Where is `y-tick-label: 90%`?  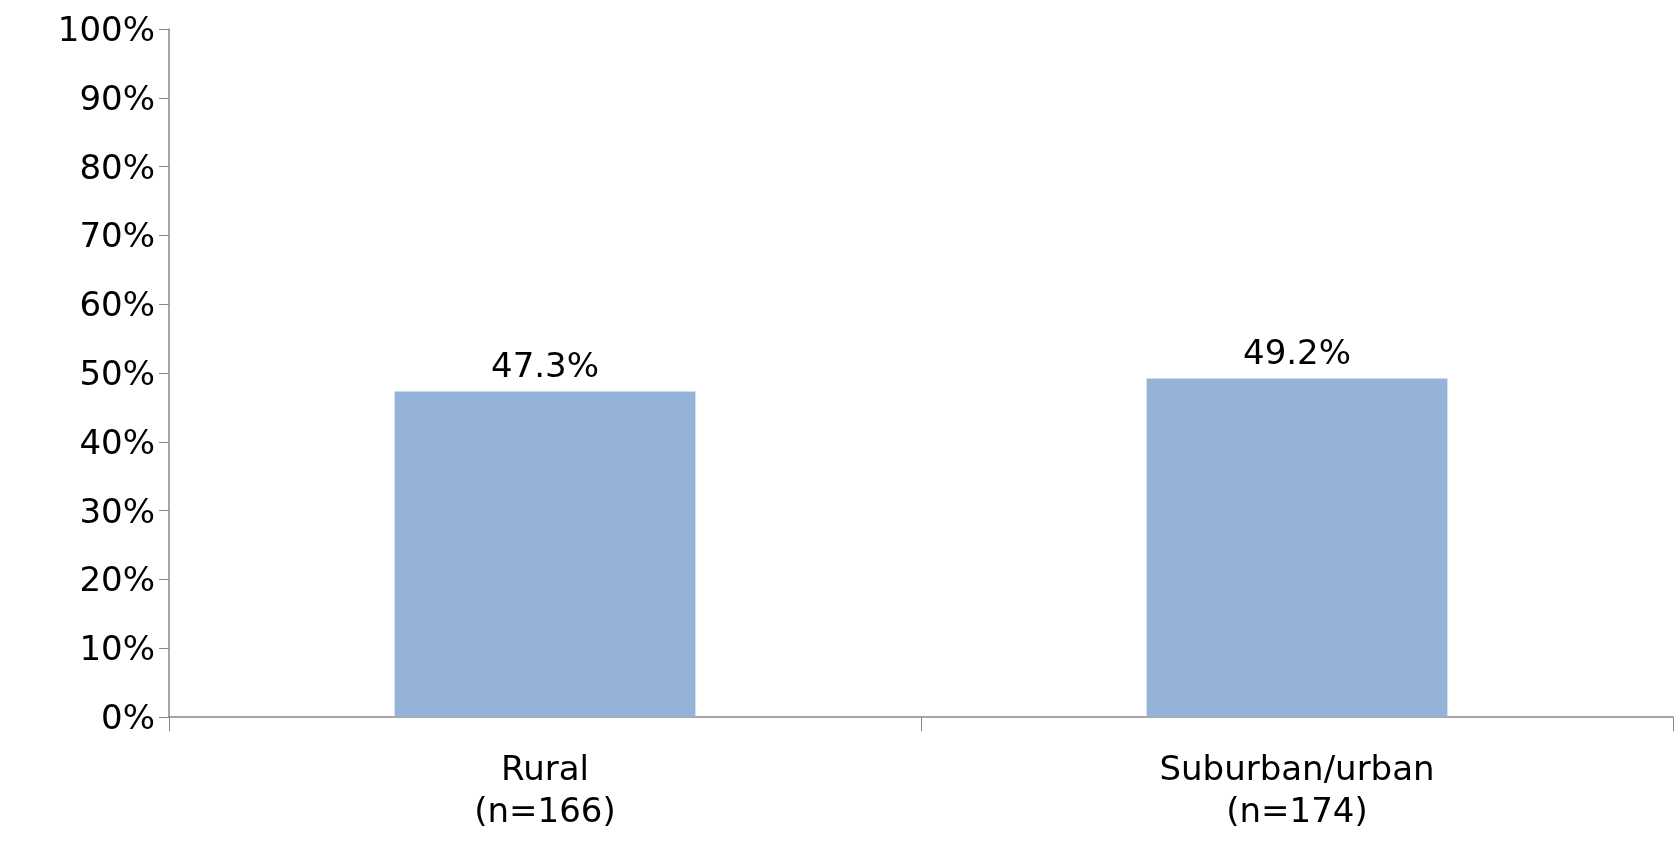
y-tick-label: 90% is located at coordinates (117, 97).